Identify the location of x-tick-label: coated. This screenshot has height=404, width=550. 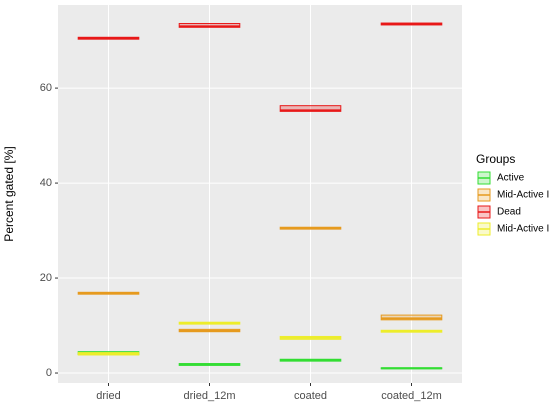
(310, 396).